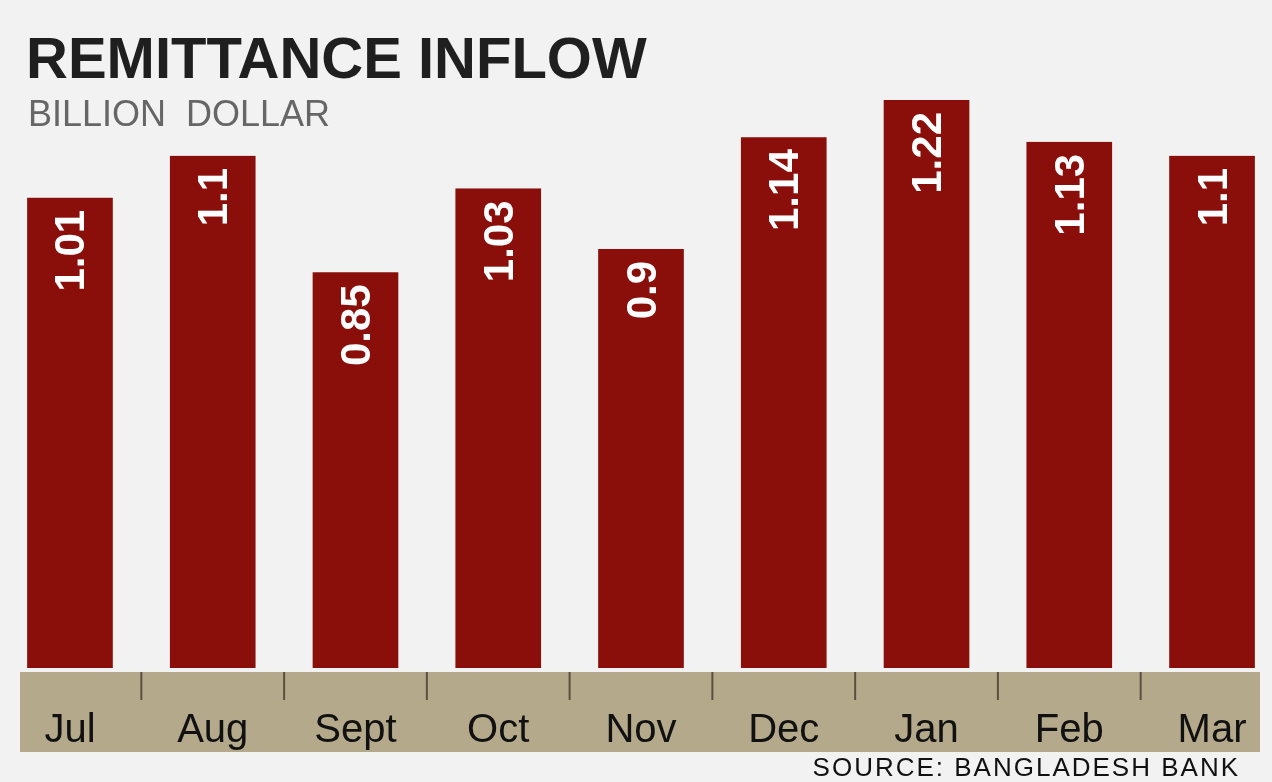  Describe the element at coordinates (784, 728) in the screenshot. I see `x-tick-label: Dec` at that location.